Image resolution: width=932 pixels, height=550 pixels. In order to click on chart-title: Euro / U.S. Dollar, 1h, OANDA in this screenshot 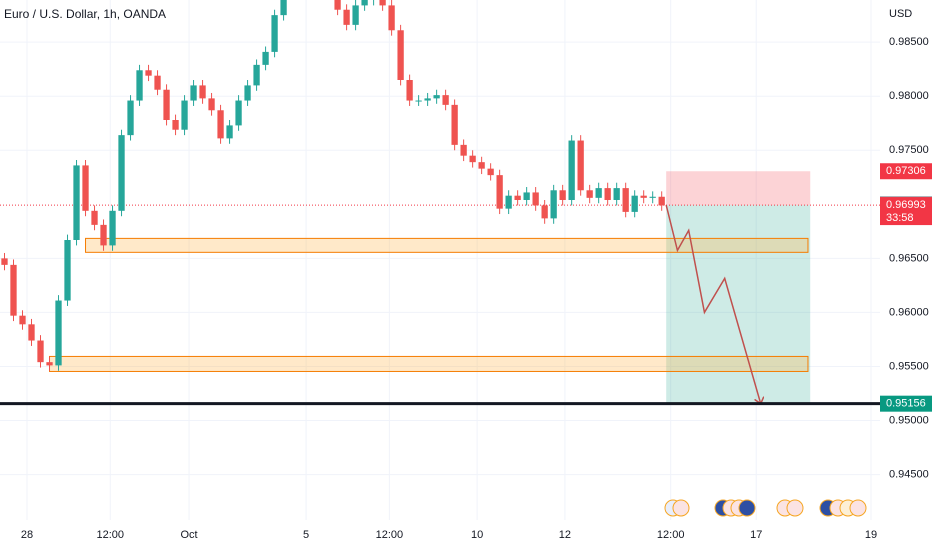, I will do `click(85, 14)`.